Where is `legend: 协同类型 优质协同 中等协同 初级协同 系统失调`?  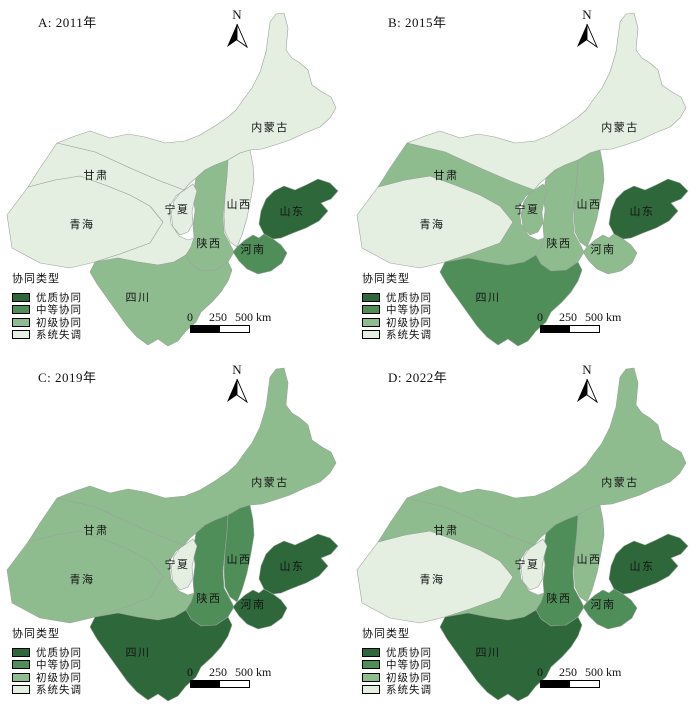
legend: 协同类型 优质协同 中等协同 初级协同 系统失调 is located at coordinates (47, 660).